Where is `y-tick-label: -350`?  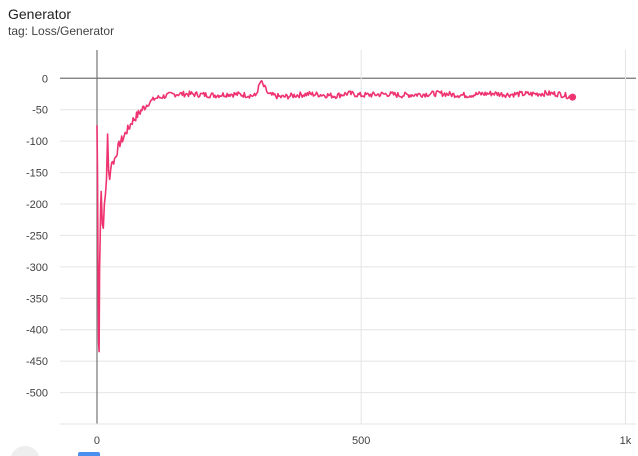
y-tick-label: -350 is located at coordinates (37, 299).